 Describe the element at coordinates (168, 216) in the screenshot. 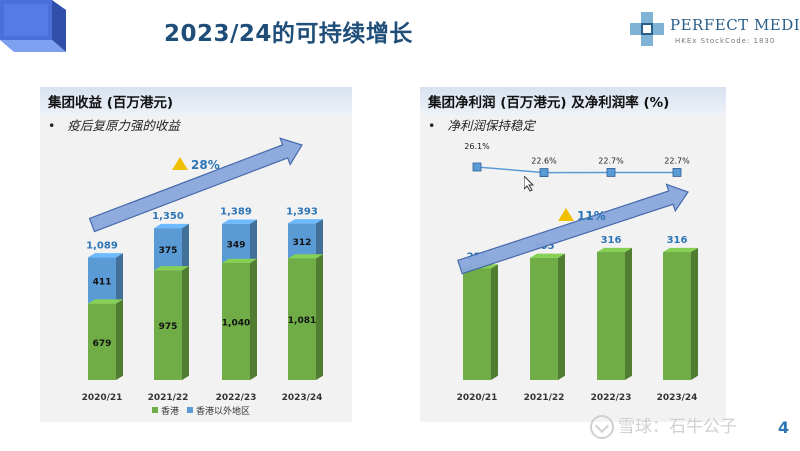

I see `total-label: 1,350` at that location.